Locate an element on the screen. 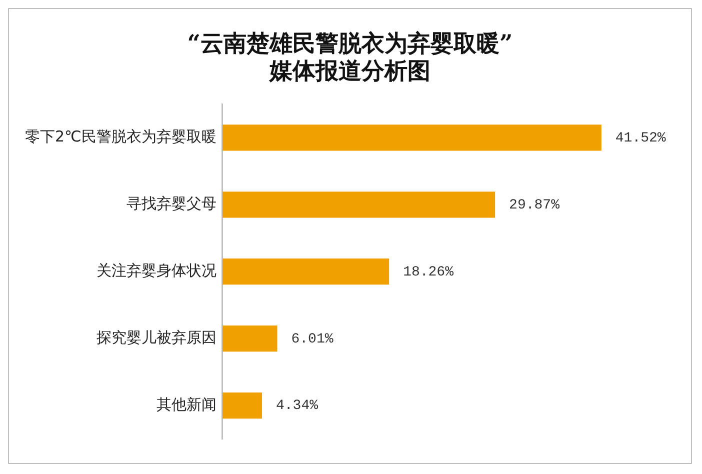 The width and height of the screenshot is (702, 474). y-tick-label: 关注弃婴身体状况 is located at coordinates (156, 270).